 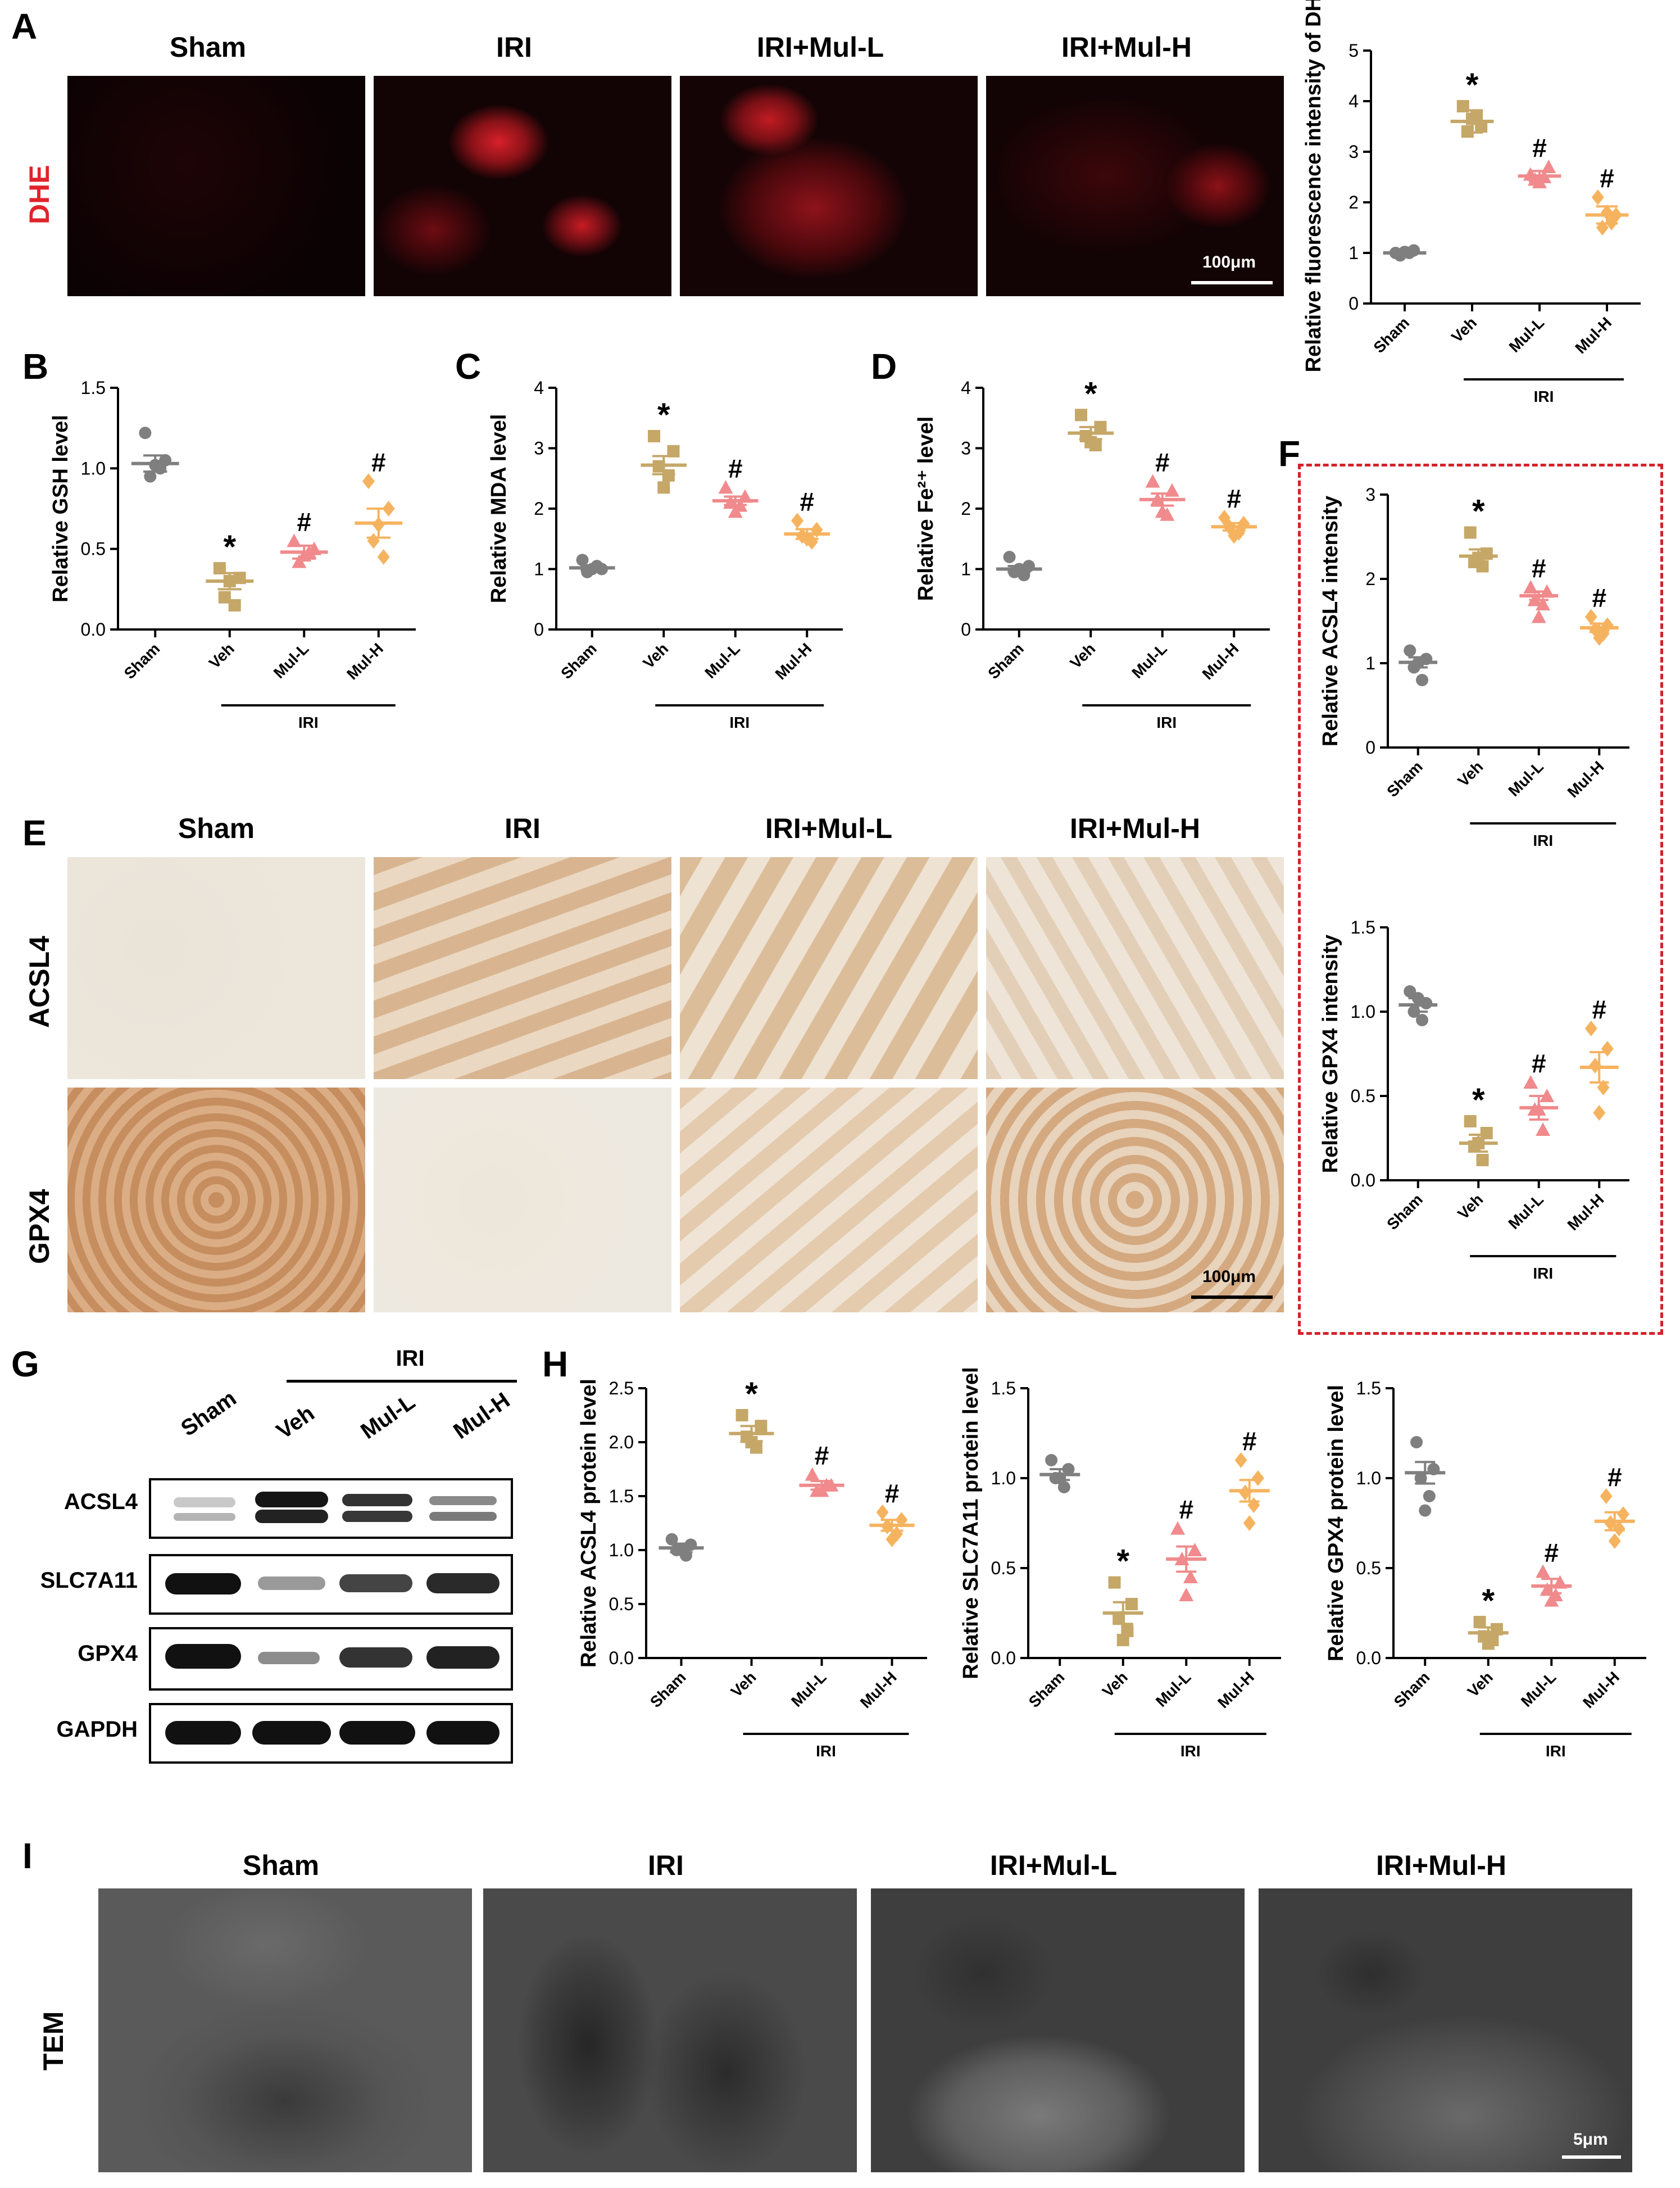 What do you see at coordinates (1229, 1276) in the screenshot?
I see `scalebar-label-e: 100μm` at bounding box center [1229, 1276].